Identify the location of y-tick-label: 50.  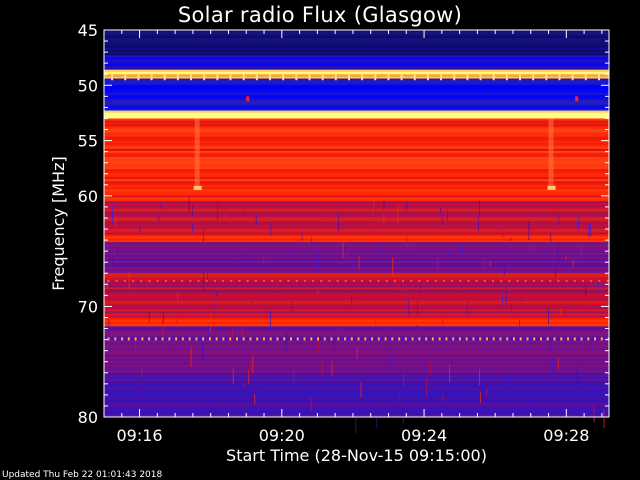
(88, 85).